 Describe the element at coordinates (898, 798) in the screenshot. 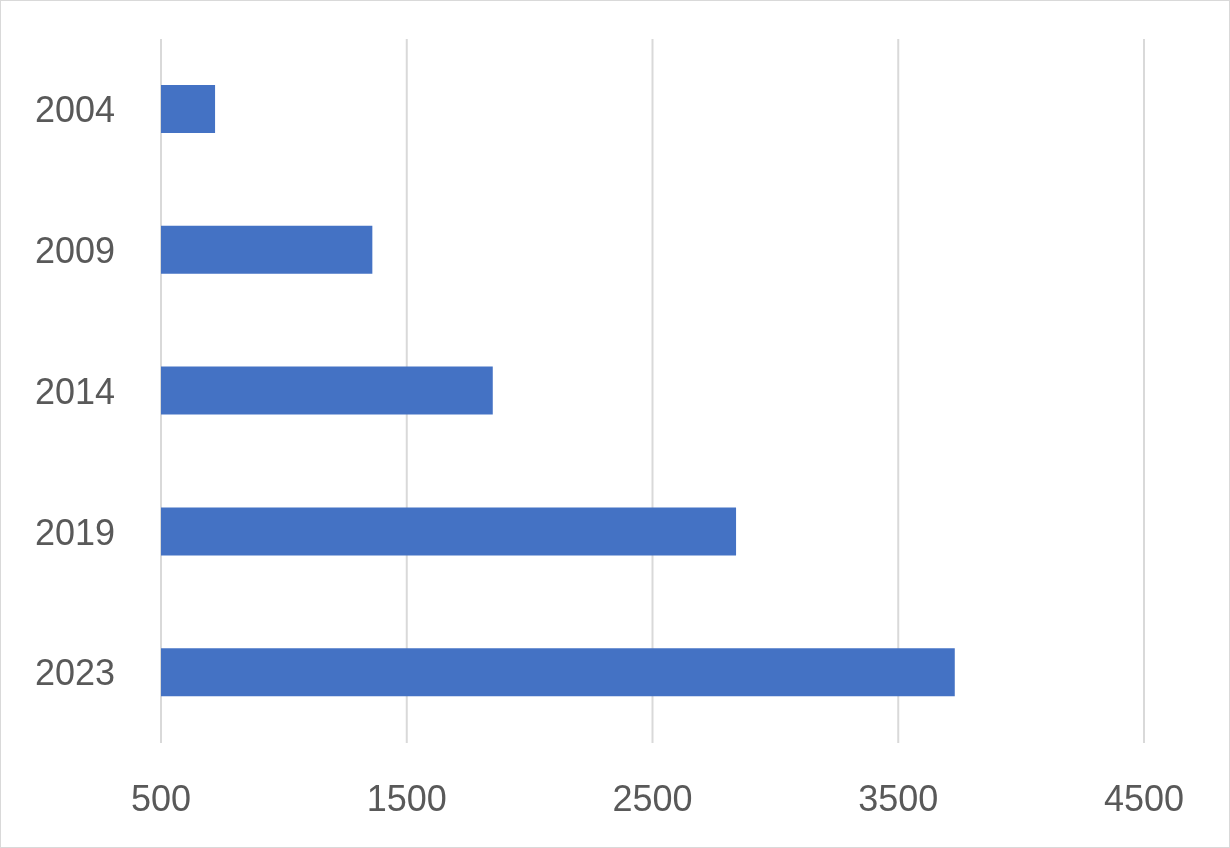

I see `x-tick-label: 3500` at that location.